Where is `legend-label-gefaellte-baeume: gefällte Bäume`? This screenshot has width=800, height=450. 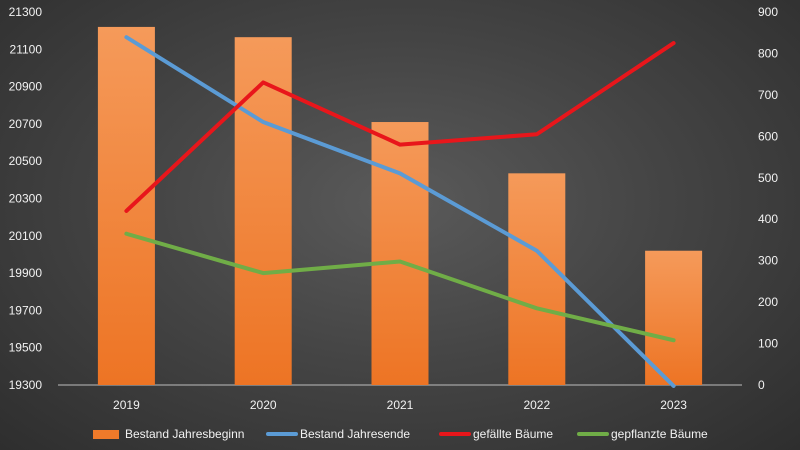 legend-label-gefaellte-baeume: gefällte Bäume is located at coordinates (513, 434).